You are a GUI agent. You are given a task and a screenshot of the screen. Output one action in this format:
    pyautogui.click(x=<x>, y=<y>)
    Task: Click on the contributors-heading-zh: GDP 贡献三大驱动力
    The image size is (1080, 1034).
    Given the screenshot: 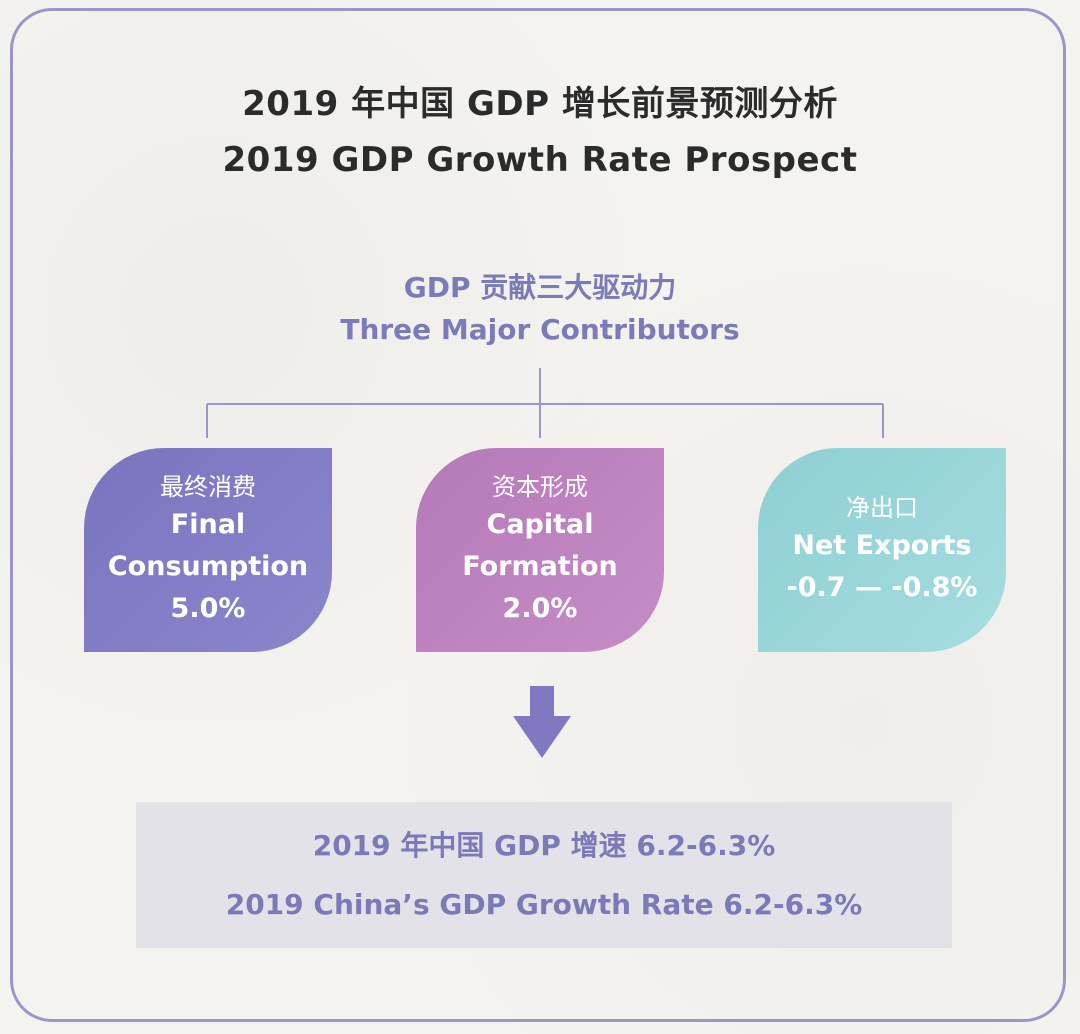 What is the action you would take?
    pyautogui.click(x=540, y=287)
    